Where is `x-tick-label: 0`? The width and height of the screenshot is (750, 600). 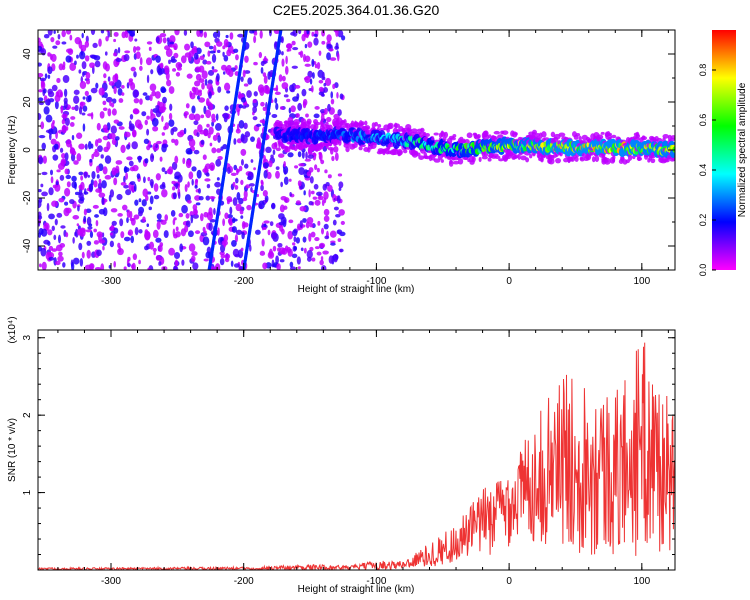 x-tick-label: 0 is located at coordinates (509, 281).